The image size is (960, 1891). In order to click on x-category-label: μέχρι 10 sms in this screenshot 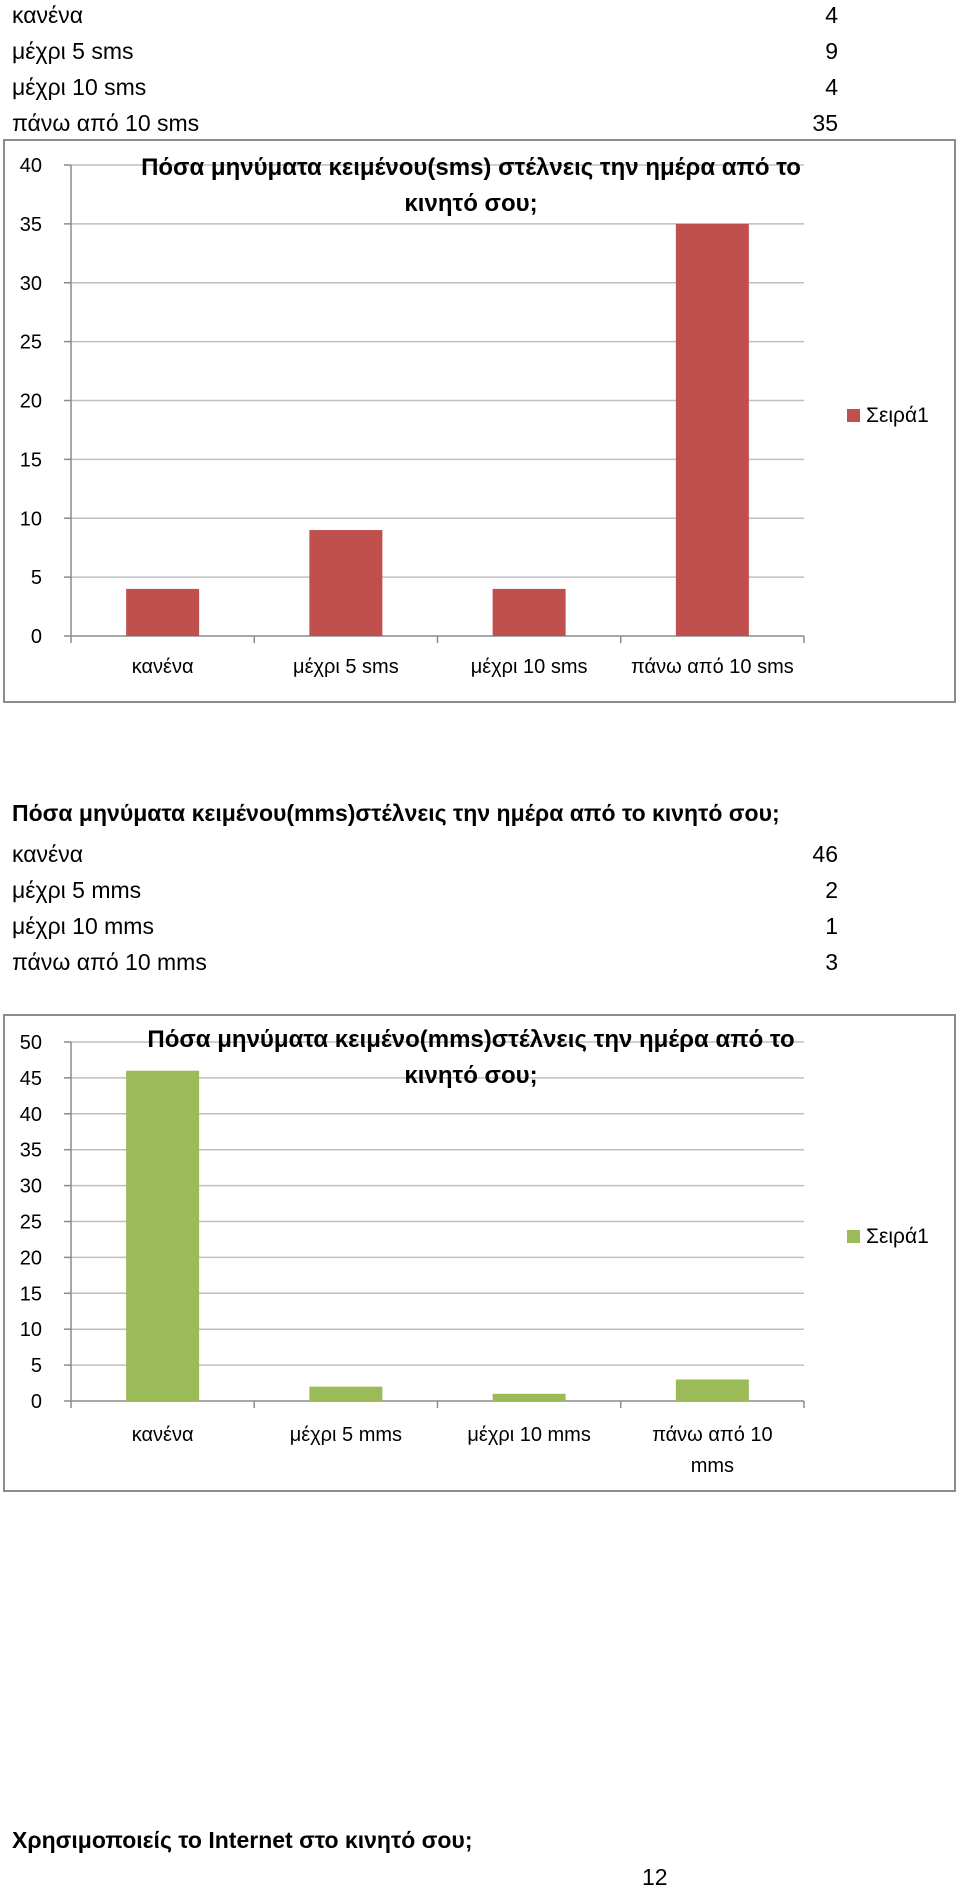, I will do `click(529, 667)`.